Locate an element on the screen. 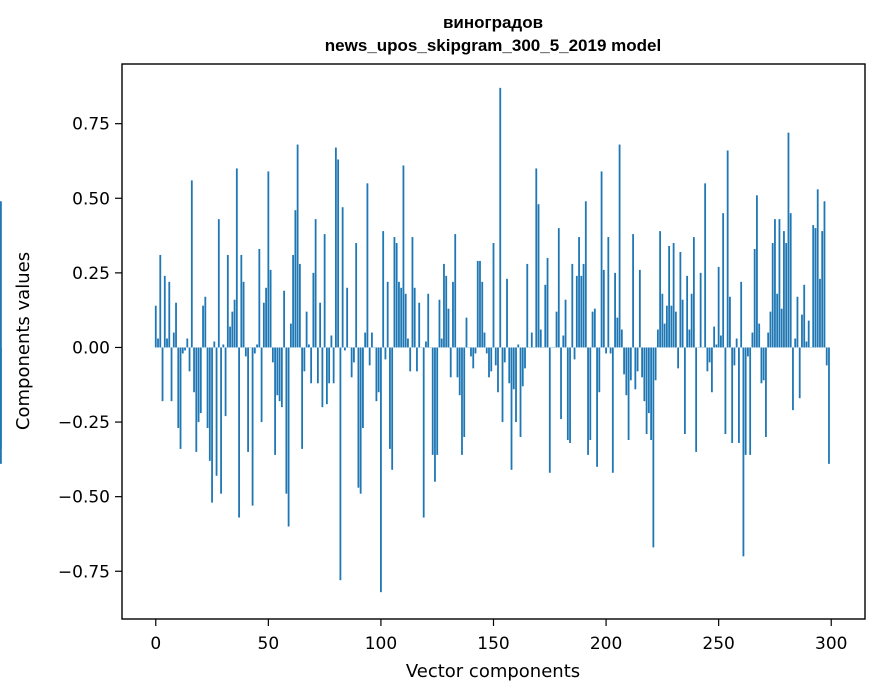 This screenshot has height=696, width=880. x-tick-label: 150 is located at coordinates (493, 644).